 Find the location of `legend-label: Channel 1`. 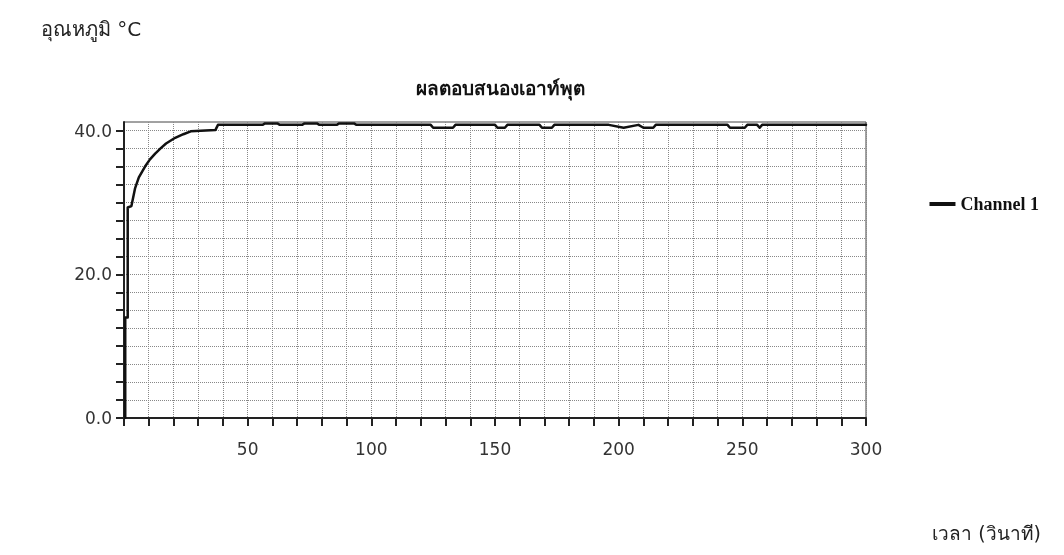

legend-label: Channel 1 is located at coordinates (1000, 204).